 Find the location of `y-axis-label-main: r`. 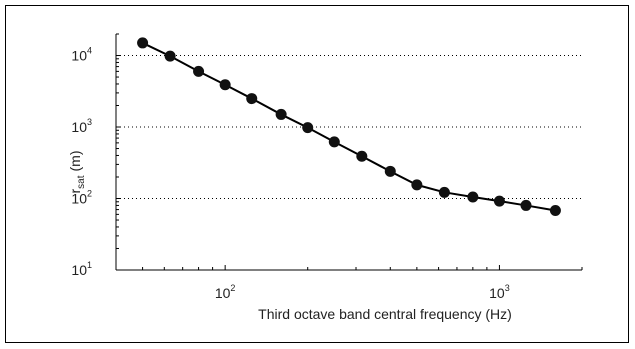

y-axis-label-main: r is located at coordinates (75, 191).